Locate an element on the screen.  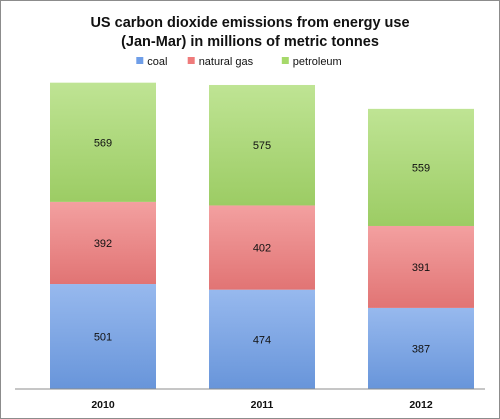
data-label-2012-coal: 387 is located at coordinates (421, 349).